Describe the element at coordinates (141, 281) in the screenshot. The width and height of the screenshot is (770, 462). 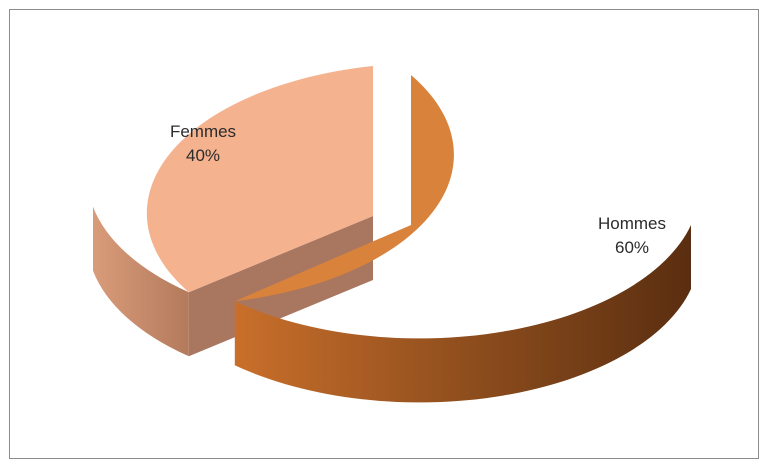
I see `slice-femmes-side-outer` at that location.